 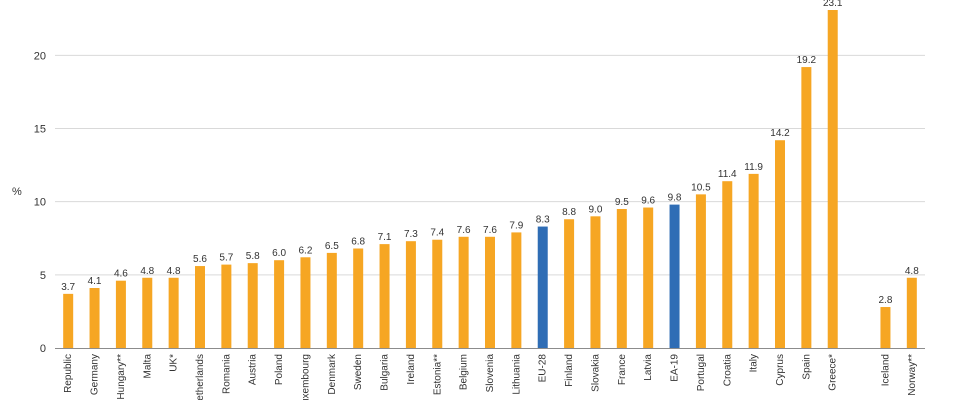 What do you see at coordinates (780, 133) in the screenshot?
I see `data-label: 14.2` at bounding box center [780, 133].